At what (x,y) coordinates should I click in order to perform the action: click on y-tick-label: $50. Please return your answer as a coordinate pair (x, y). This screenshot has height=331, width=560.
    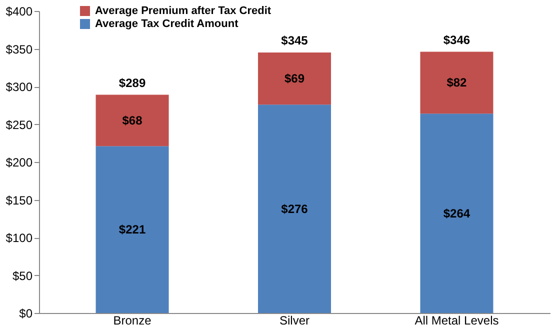
    Looking at the image, I should click on (22, 275).